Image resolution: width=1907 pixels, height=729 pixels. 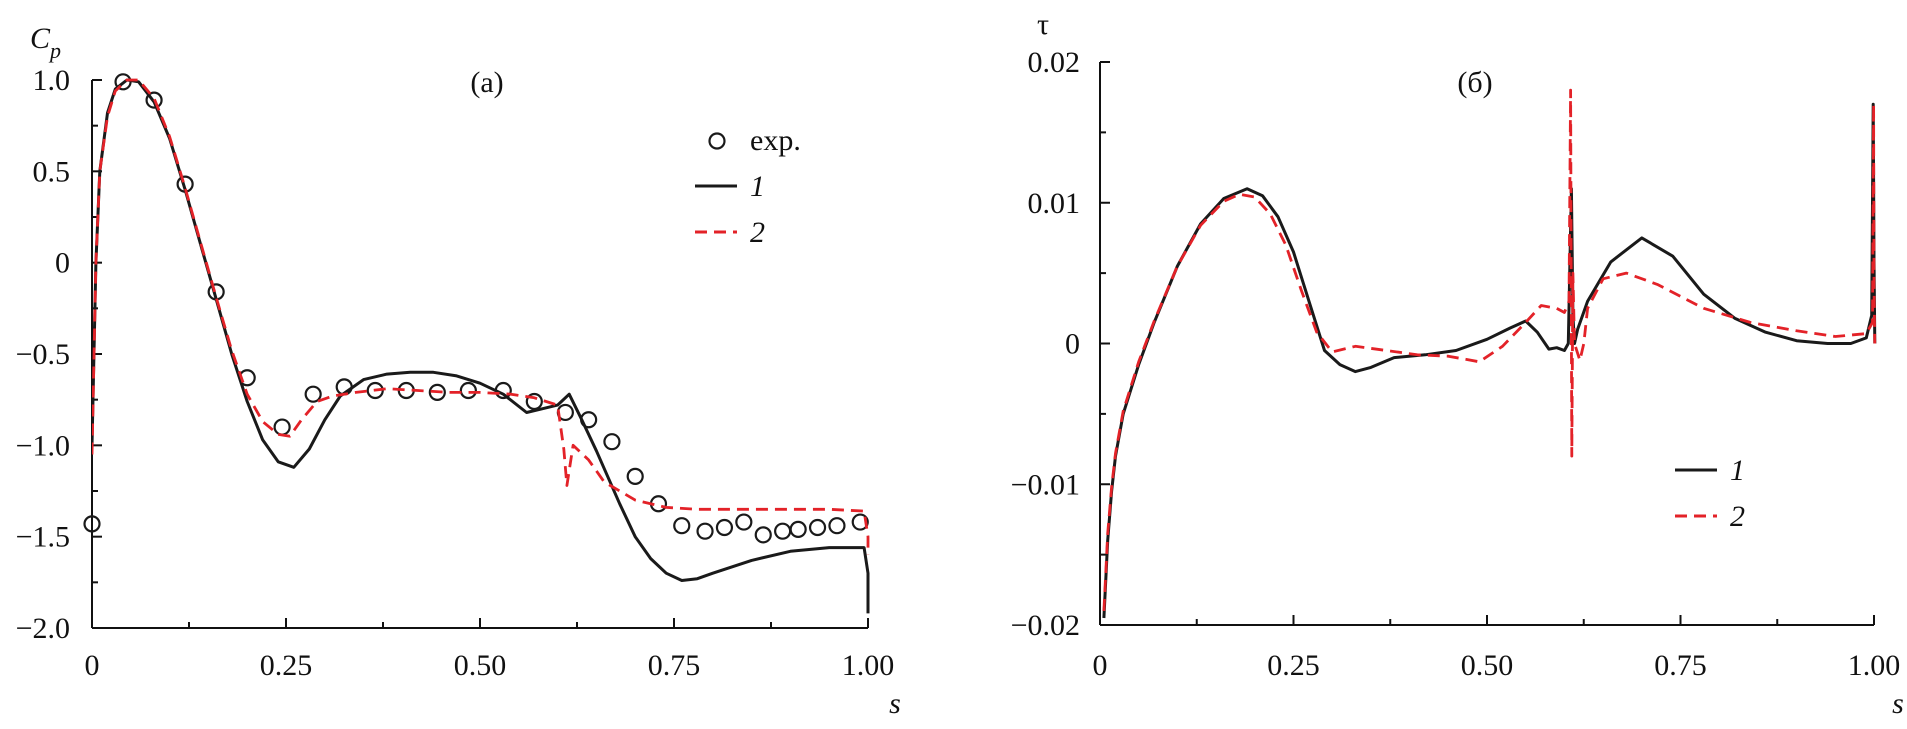 I want to click on y-tick-label: 0.5, so click(x=52, y=171).